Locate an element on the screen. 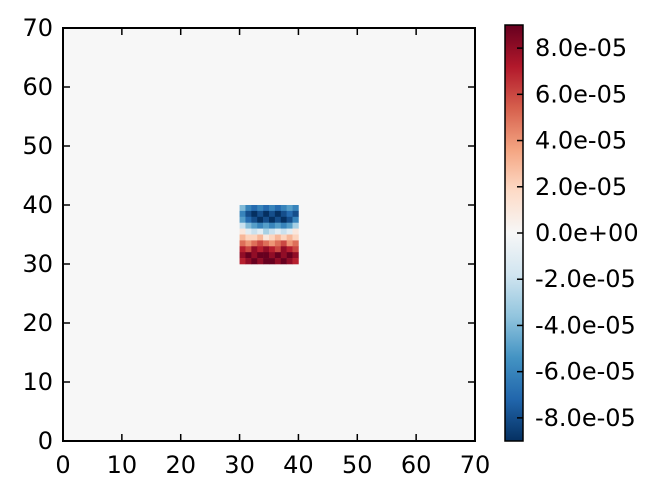  x-tick-label: 50 is located at coordinates (357, 465).